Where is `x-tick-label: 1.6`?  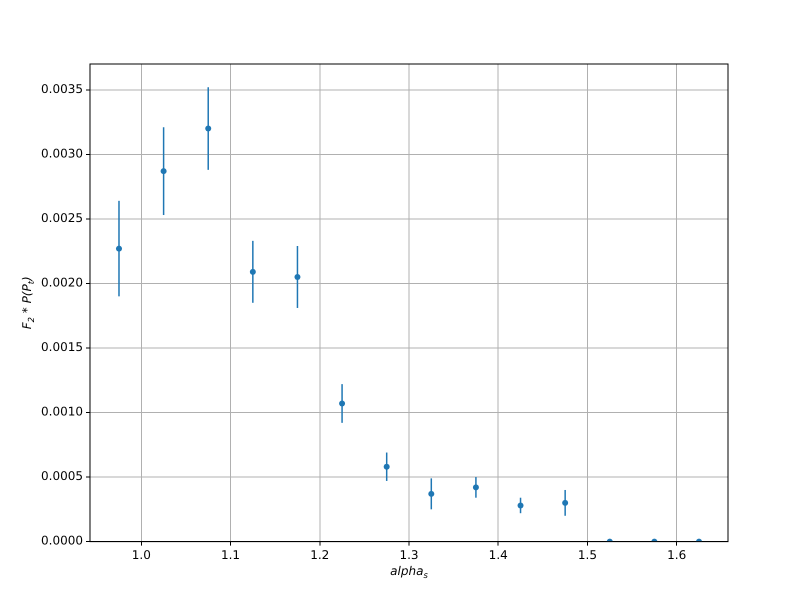
x-tick-label: 1.6 is located at coordinates (676, 555).